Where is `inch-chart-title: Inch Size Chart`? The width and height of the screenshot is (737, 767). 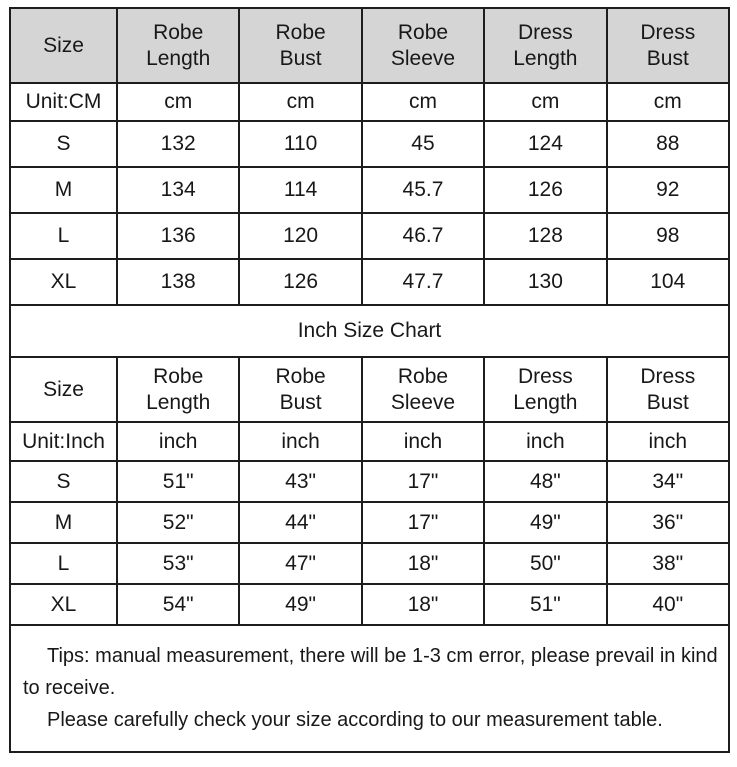
inch-chart-title: Inch Size Chart is located at coordinates (369, 331).